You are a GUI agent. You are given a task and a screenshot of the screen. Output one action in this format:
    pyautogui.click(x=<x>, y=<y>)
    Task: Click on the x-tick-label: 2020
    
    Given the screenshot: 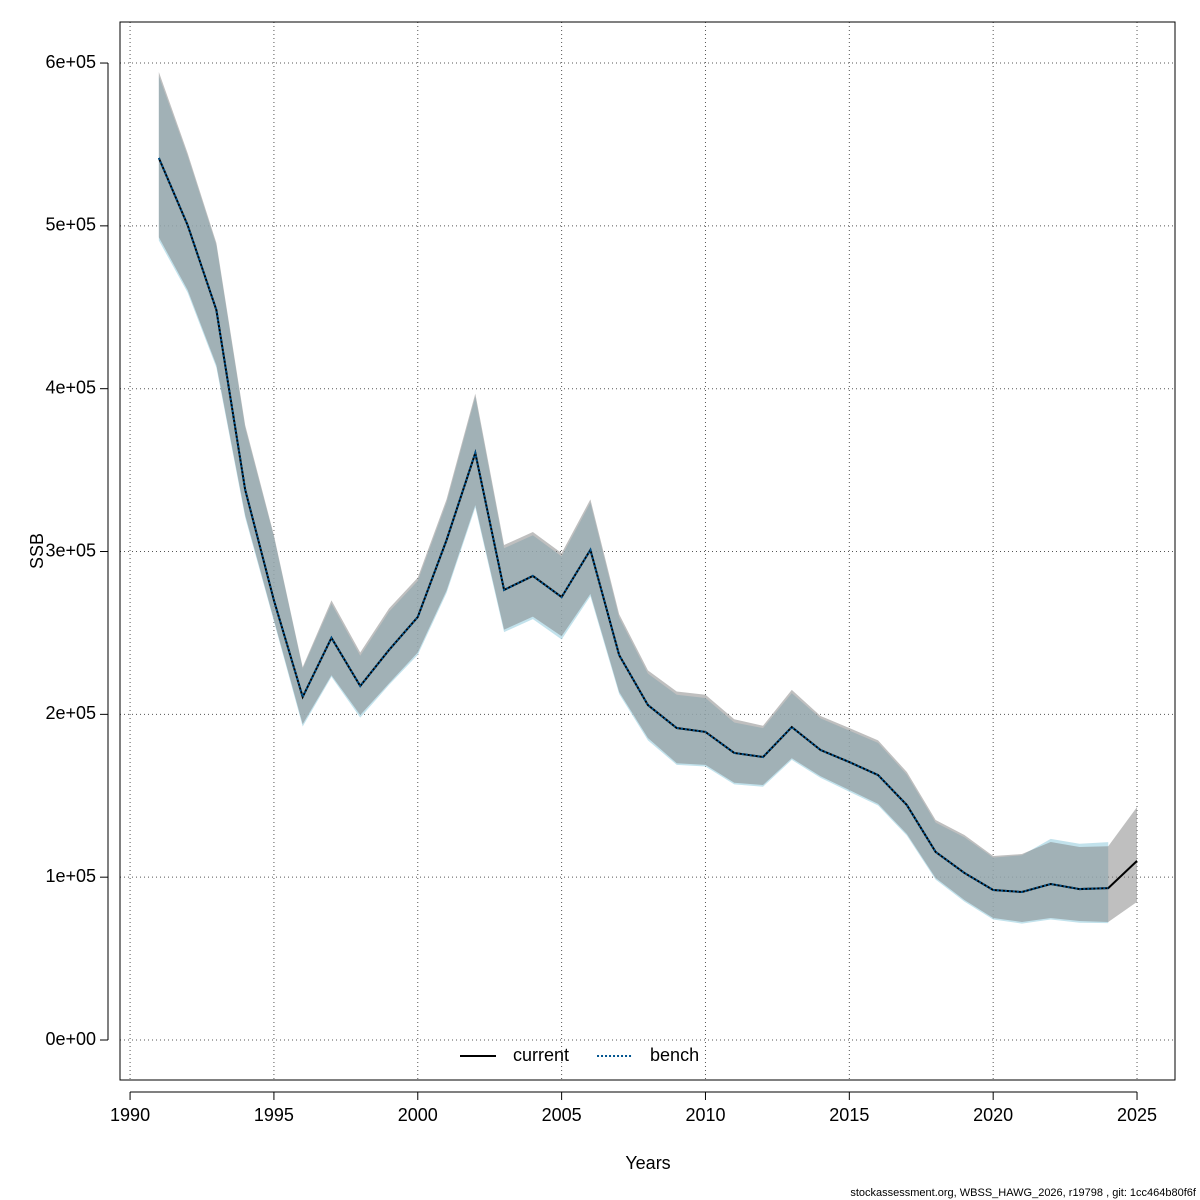 What is the action you would take?
    pyautogui.click(x=993, y=1115)
    